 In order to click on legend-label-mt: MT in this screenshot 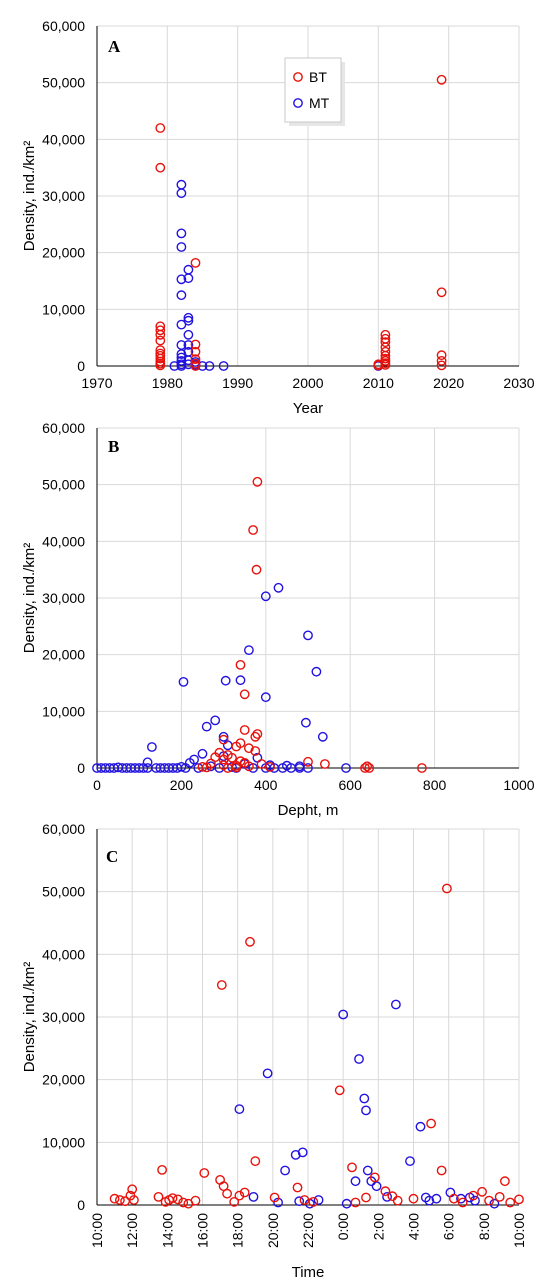, I will do `click(319, 103)`.